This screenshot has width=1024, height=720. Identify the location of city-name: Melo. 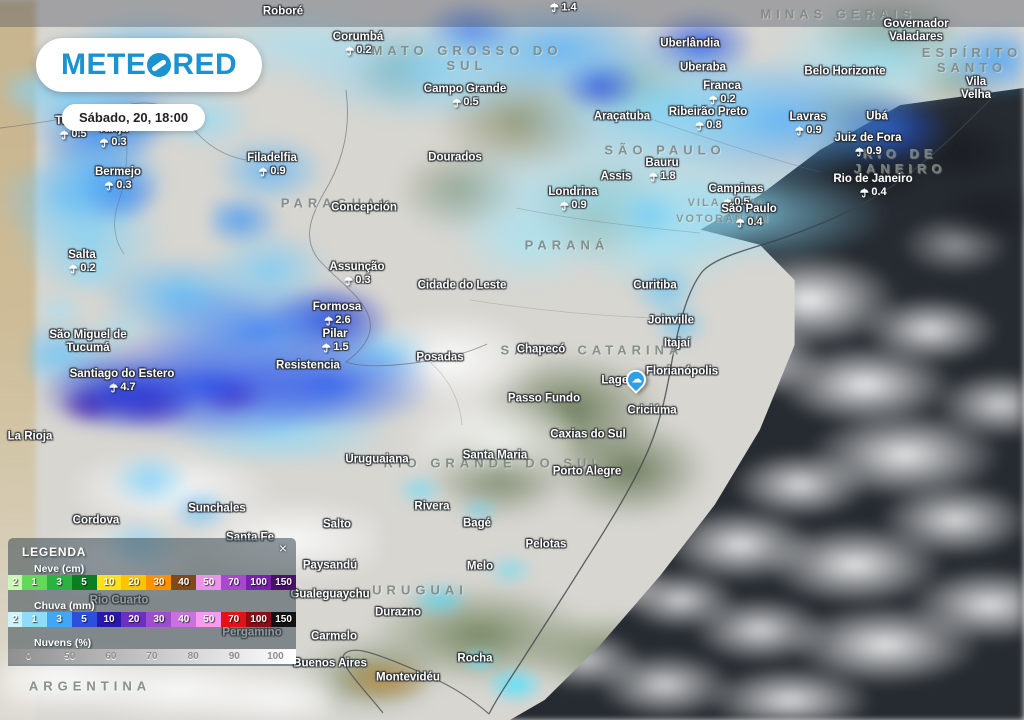
(480, 566).